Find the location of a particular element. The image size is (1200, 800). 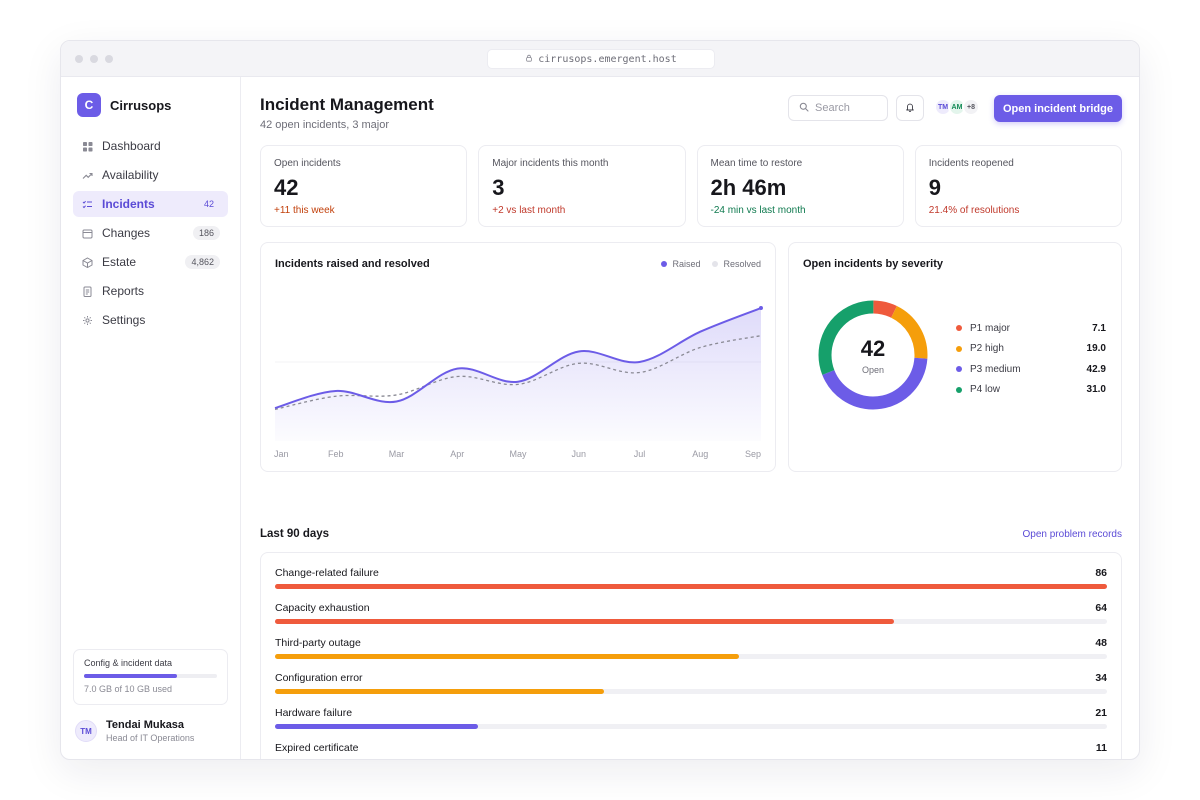

cause-bar-row: Configuration error 34 is located at coordinates (691, 683).